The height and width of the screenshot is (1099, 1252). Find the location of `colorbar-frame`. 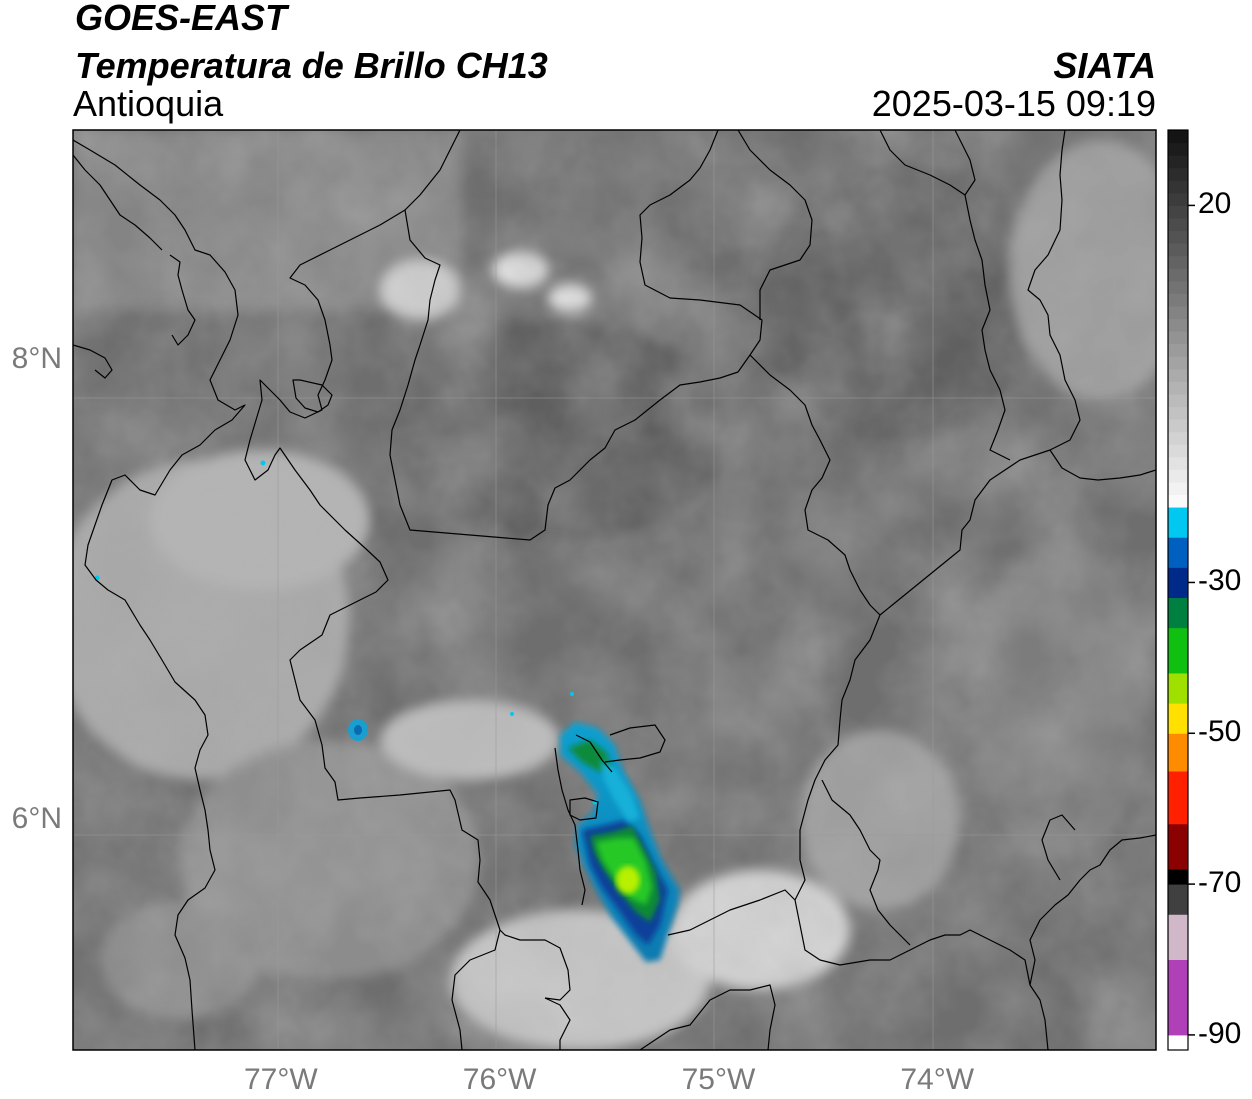

colorbar-frame is located at coordinates (1178, 590).